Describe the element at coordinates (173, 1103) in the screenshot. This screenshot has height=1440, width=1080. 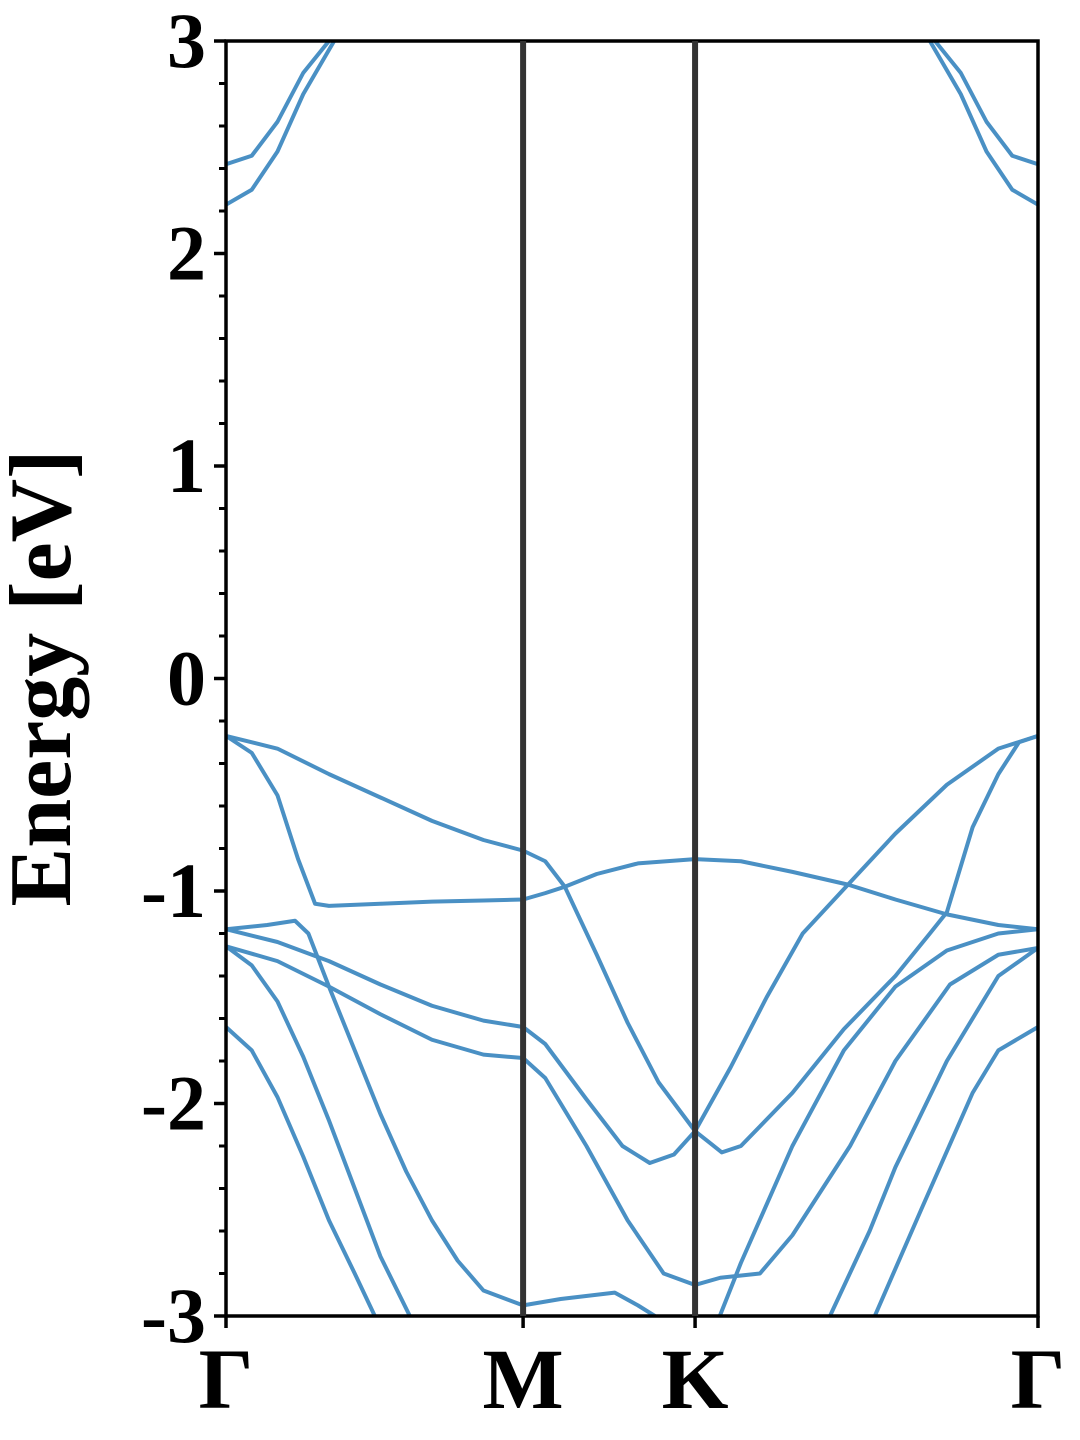
I see `y-tick-label: -2` at that location.